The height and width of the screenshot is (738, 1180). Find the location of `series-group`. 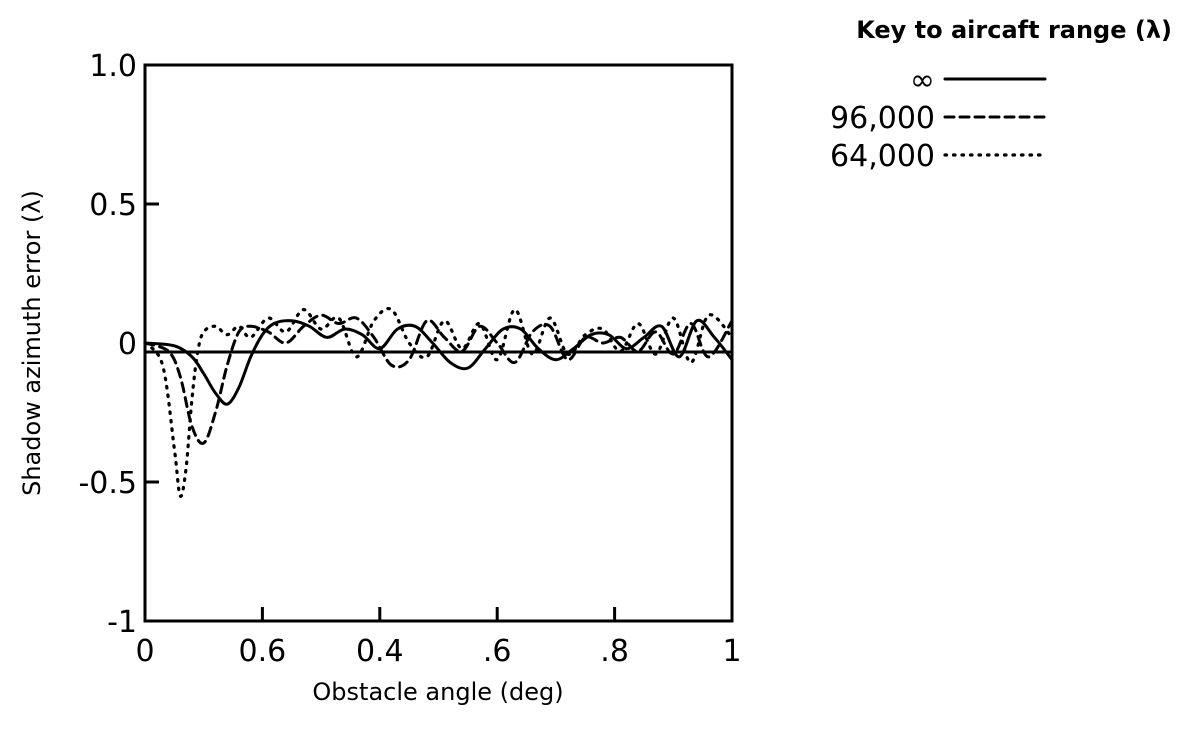

series-group is located at coordinates (438, 402).